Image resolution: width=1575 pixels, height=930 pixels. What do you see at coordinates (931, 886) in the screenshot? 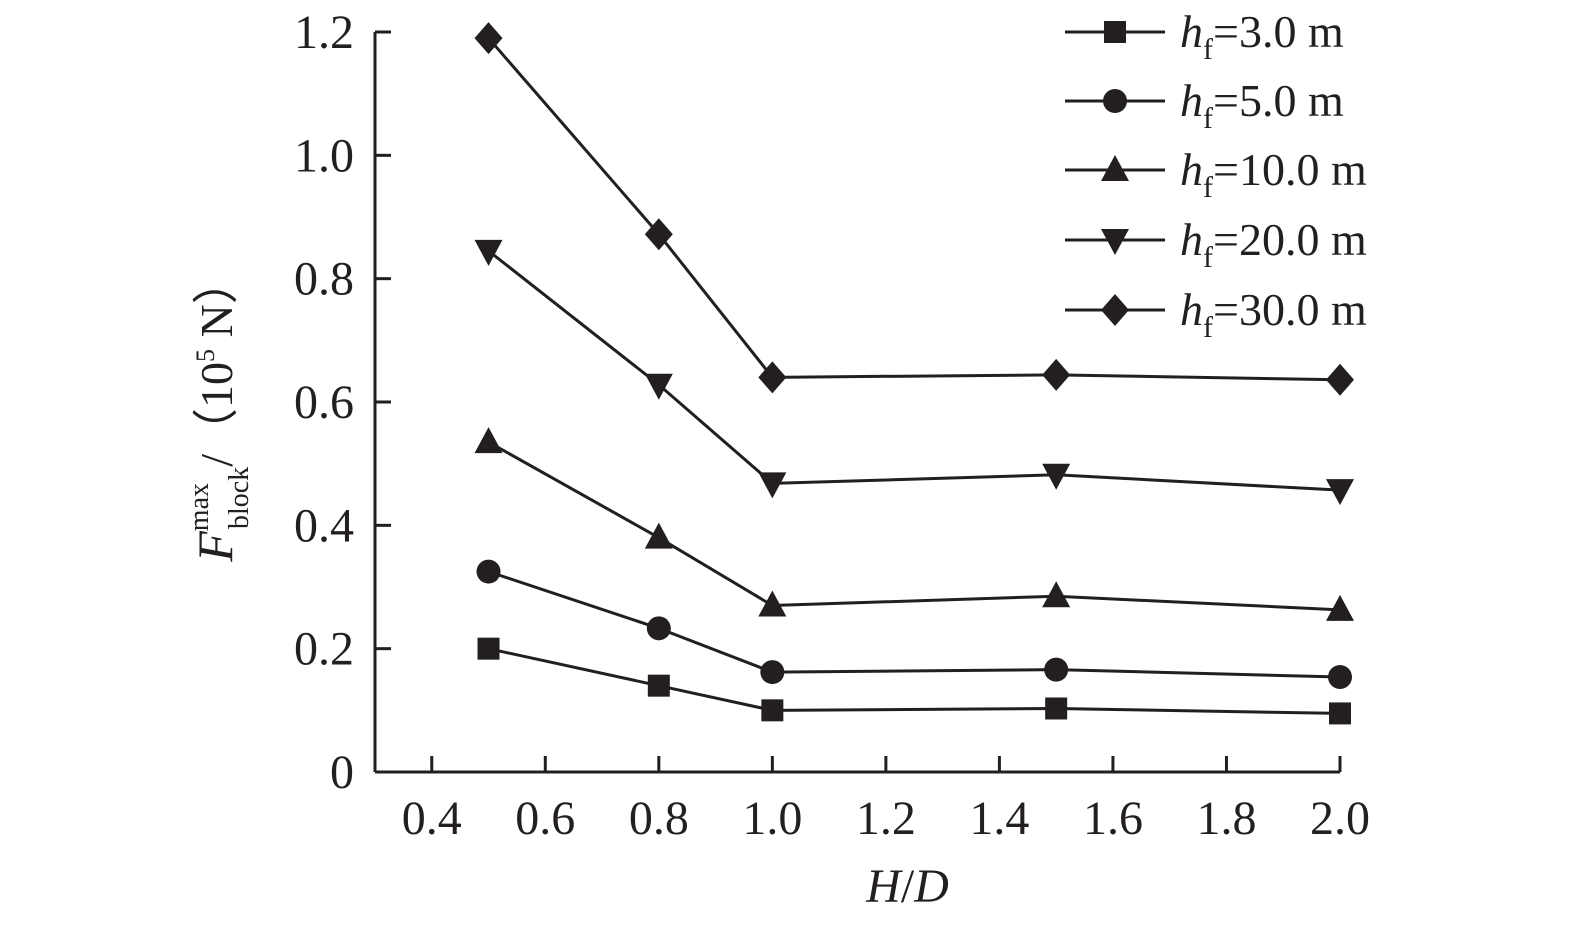
I see `x-axis-title-d: D` at bounding box center [931, 886].